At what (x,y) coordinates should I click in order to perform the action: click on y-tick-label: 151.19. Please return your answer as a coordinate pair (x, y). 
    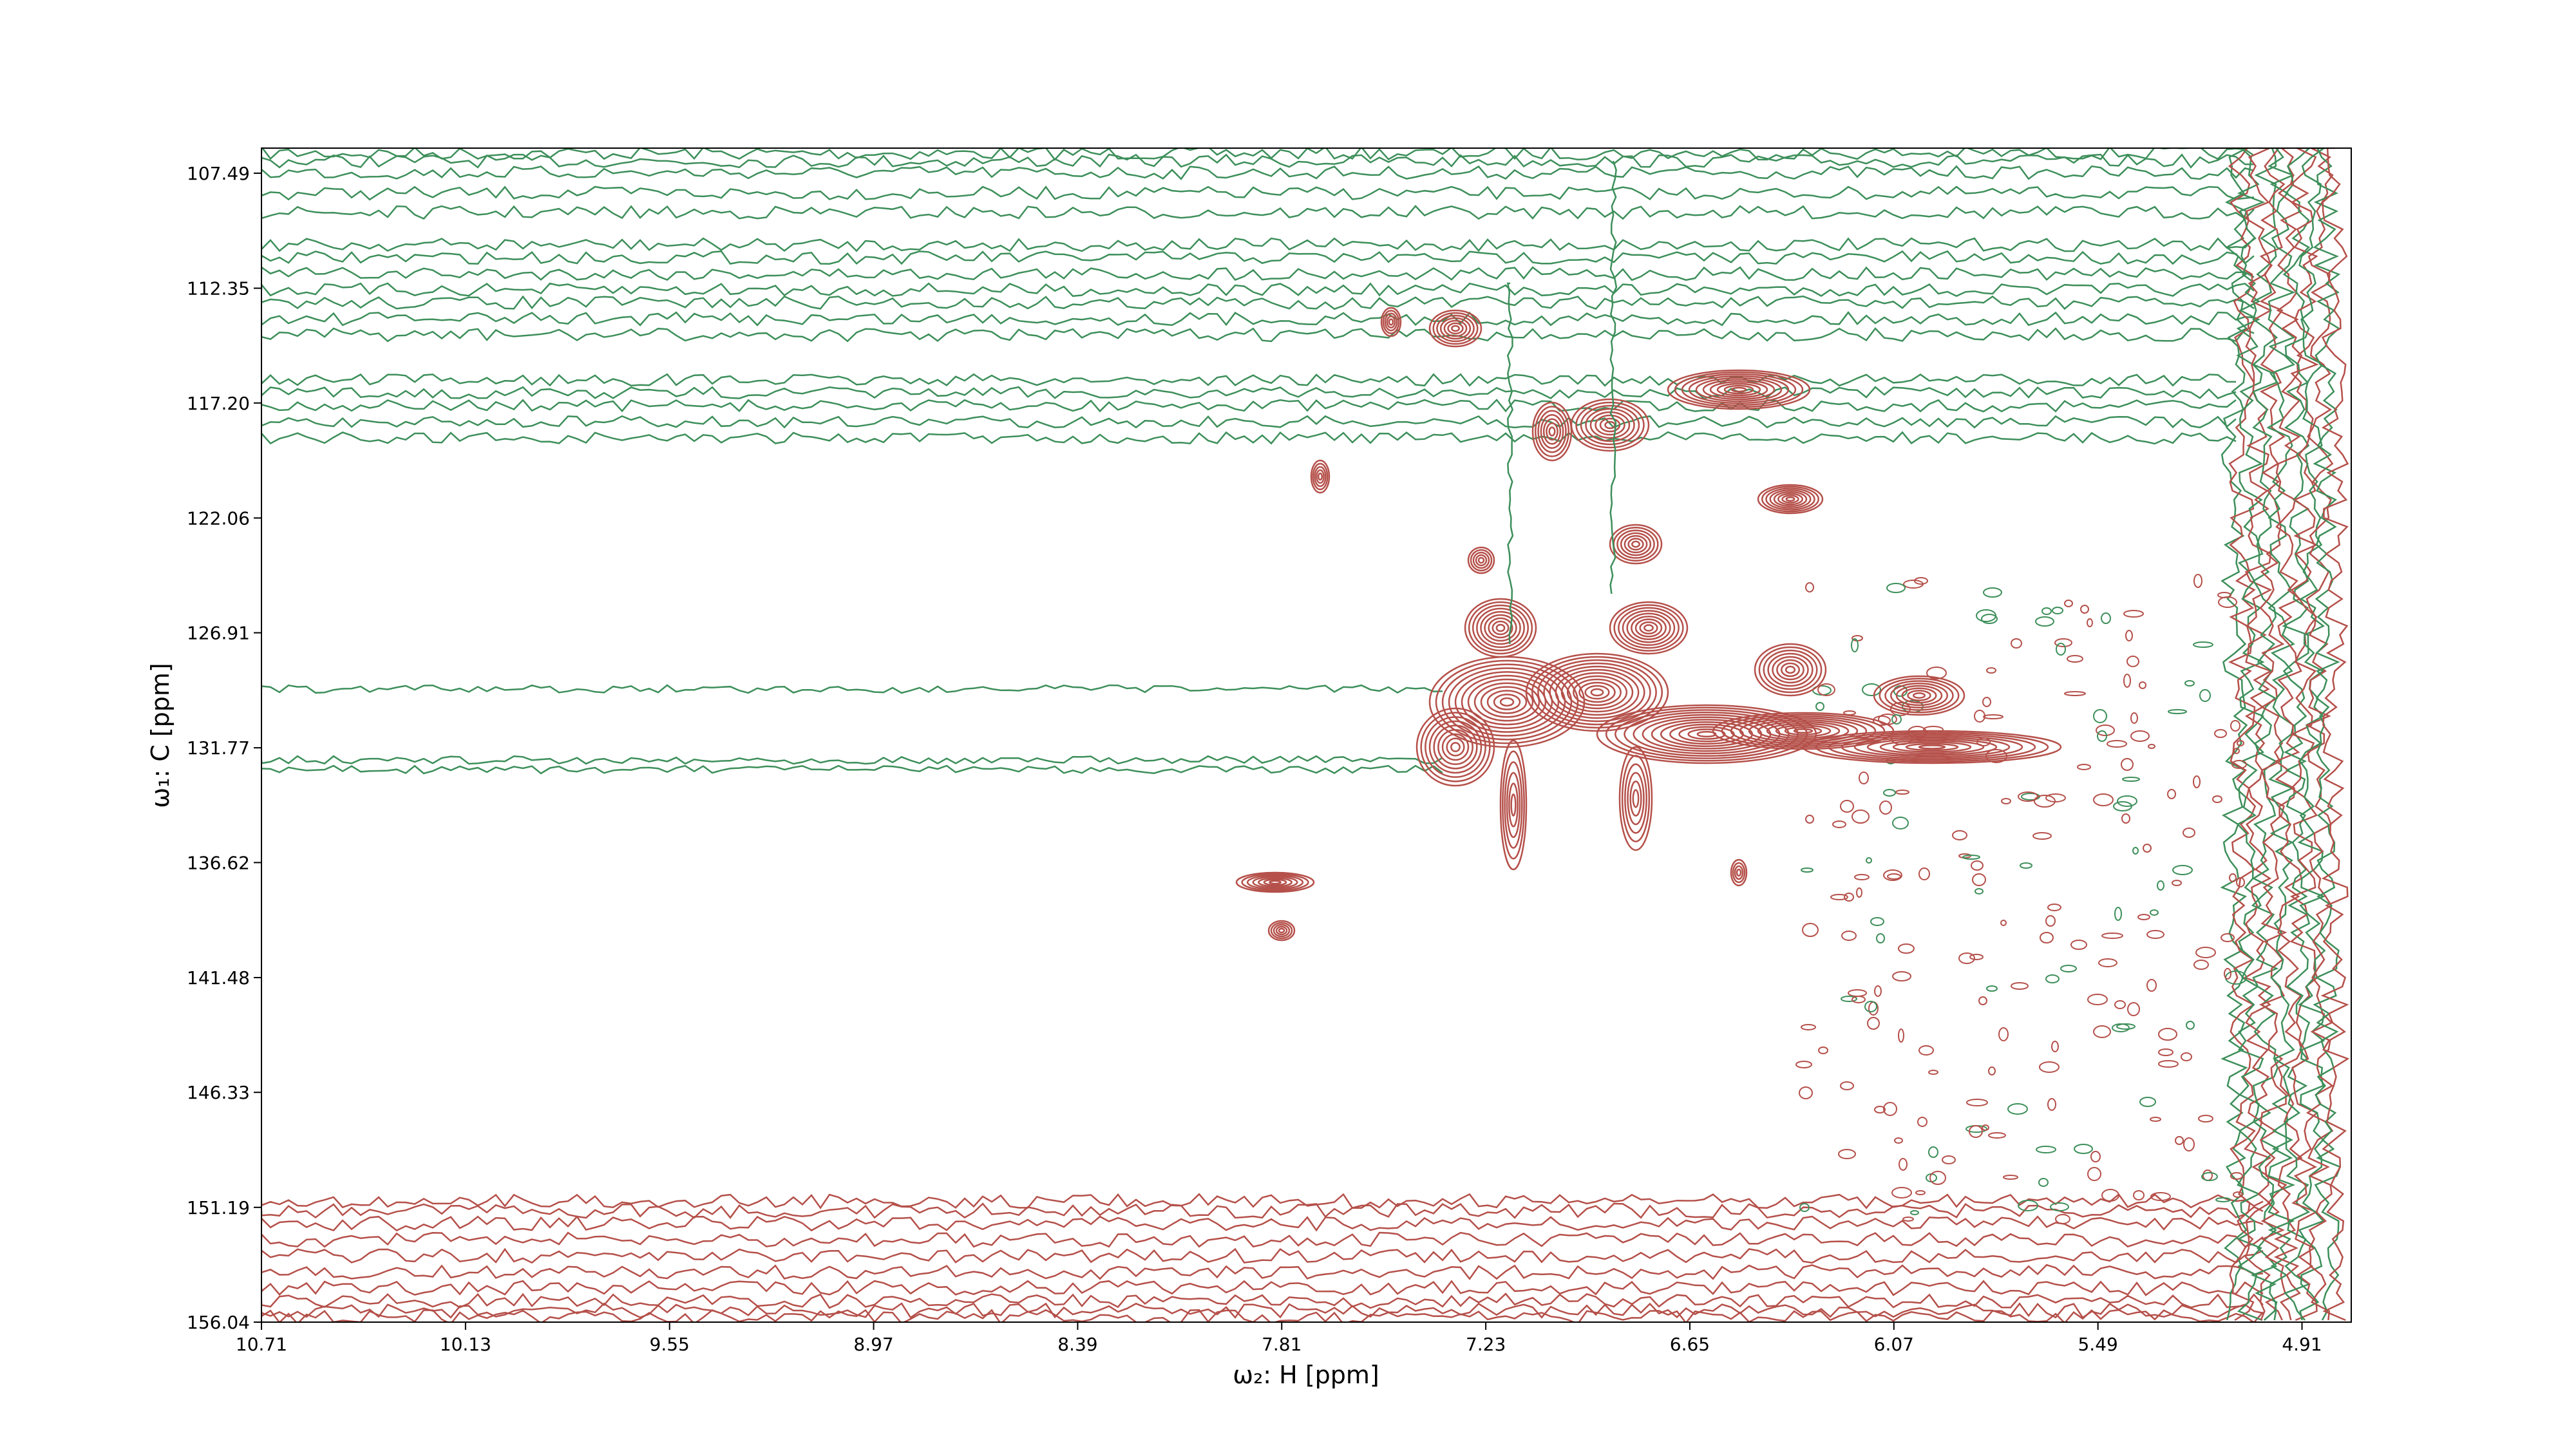
    Looking at the image, I should click on (218, 1207).